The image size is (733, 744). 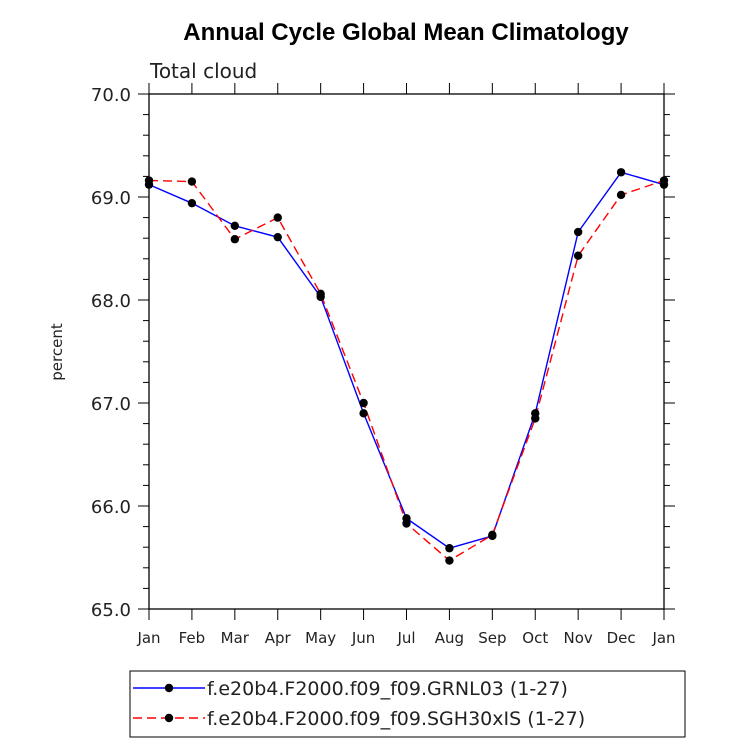 What do you see at coordinates (621, 638) in the screenshot?
I see `x-tick-label: Dec` at bounding box center [621, 638].